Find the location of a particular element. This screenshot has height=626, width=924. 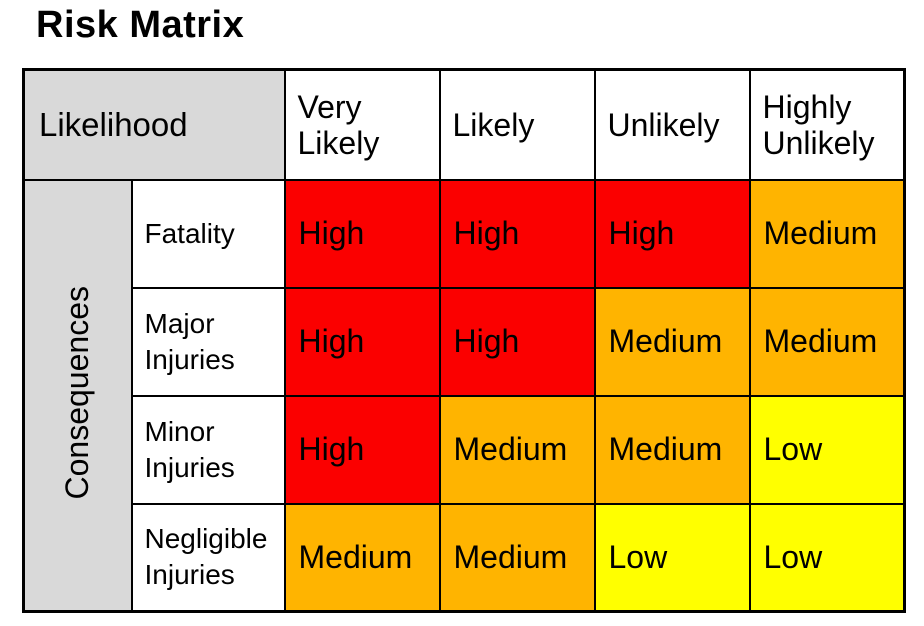

column-header-highly-unlikely: Highly Unlikely is located at coordinates (827, 124).